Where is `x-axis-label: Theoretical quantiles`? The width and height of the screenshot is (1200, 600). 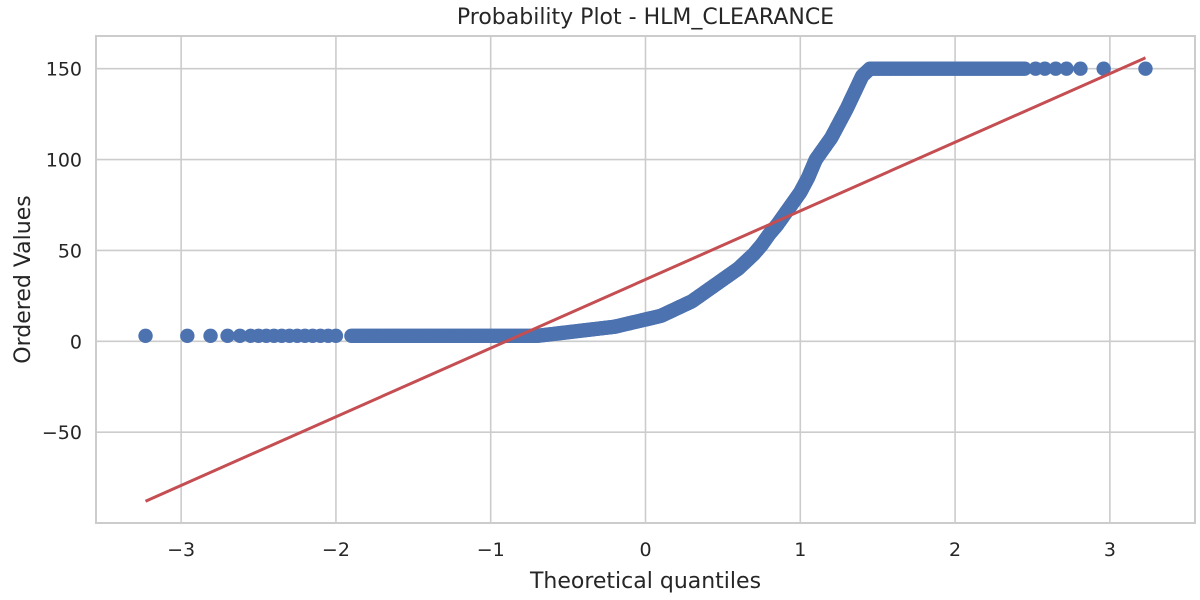
x-axis-label: Theoretical quantiles is located at coordinates (645, 581).